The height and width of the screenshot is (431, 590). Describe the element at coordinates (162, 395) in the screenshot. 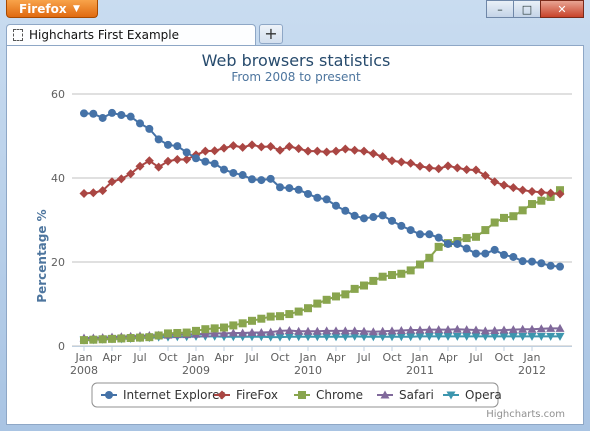

I see `legend-item-internet-explorer: Internet Explorer` at that location.